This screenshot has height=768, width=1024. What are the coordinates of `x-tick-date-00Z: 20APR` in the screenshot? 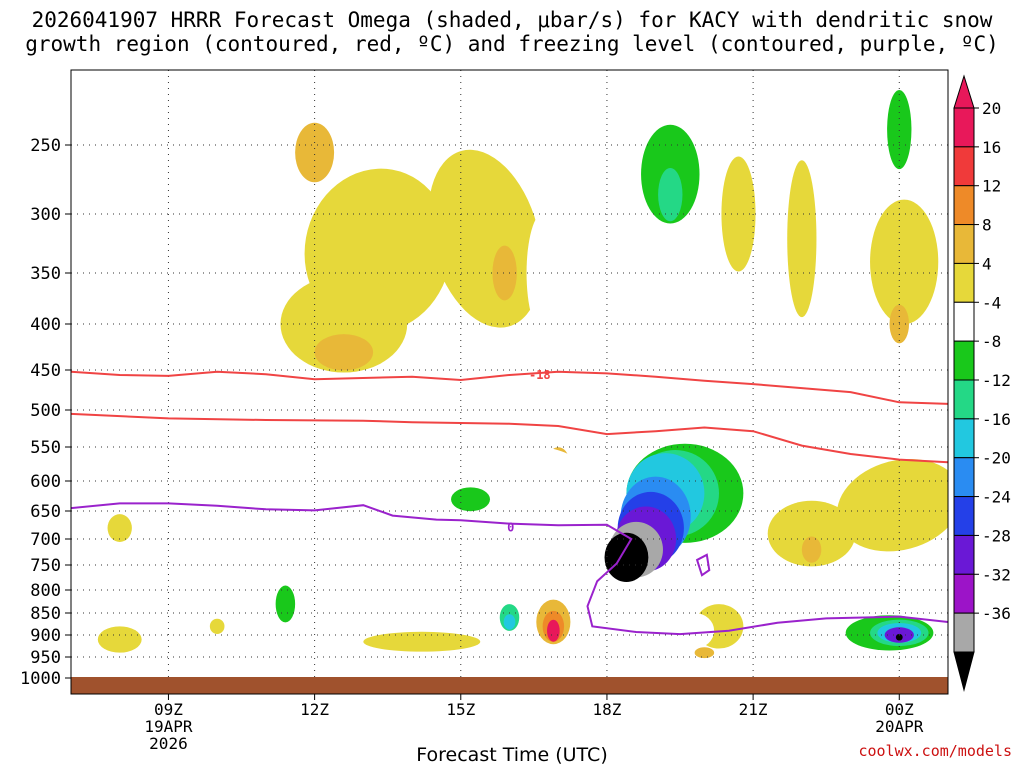 It's located at (899, 726).